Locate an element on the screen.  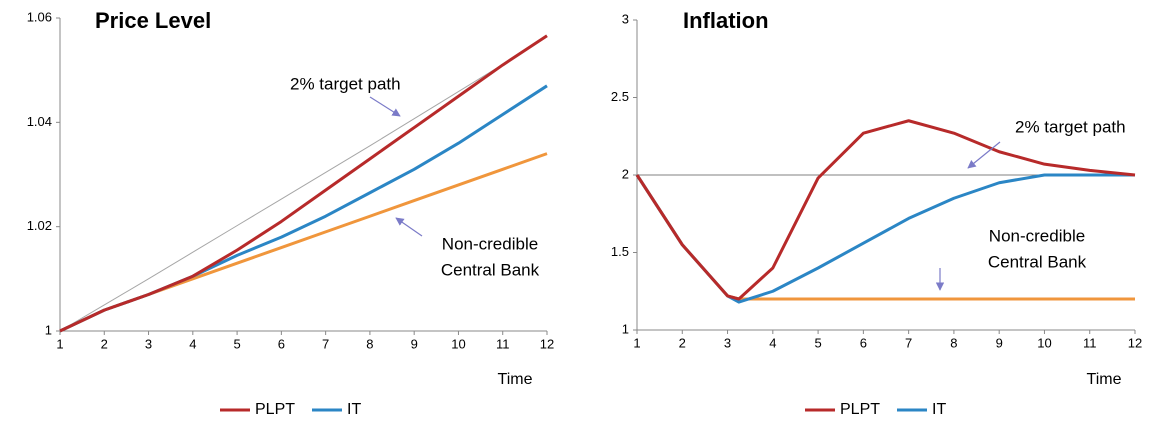
y-tick-label: 1.06 is located at coordinates (39, 16).